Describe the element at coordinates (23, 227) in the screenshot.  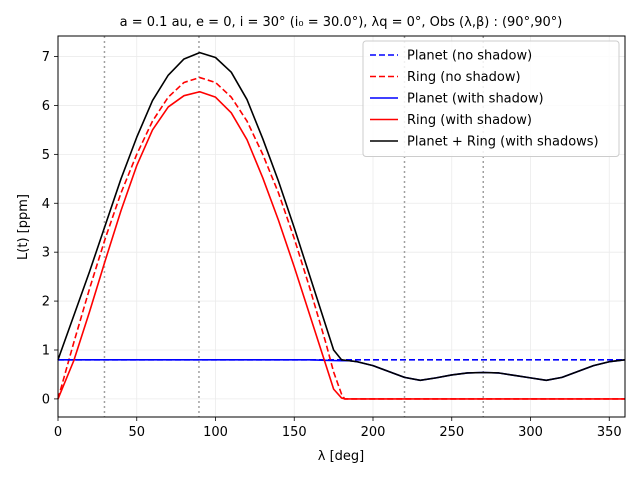
I see `y-axis-label: L(t) [ppm]` at that location.